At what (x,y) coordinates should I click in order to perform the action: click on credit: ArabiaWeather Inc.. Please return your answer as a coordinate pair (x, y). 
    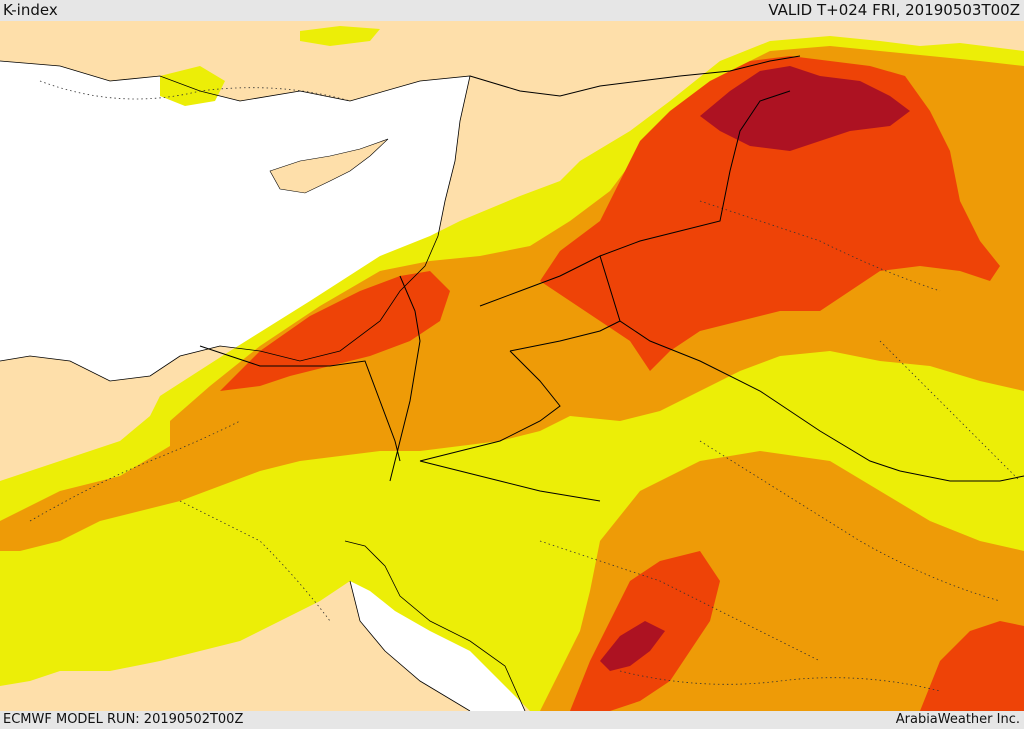
    Looking at the image, I should click on (957, 719).